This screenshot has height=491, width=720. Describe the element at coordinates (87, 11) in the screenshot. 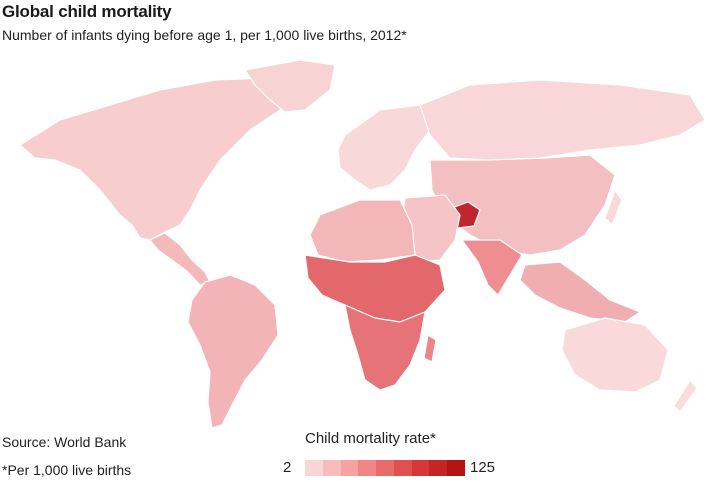

I see `map-title: Global child mortality` at that location.